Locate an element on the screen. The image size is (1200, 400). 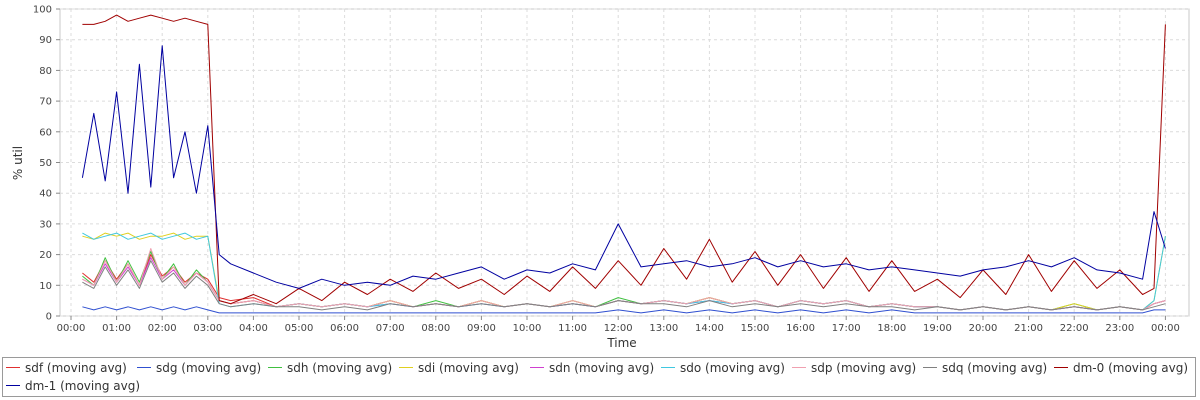
y-tick-label: 100 is located at coordinates (42, 10).